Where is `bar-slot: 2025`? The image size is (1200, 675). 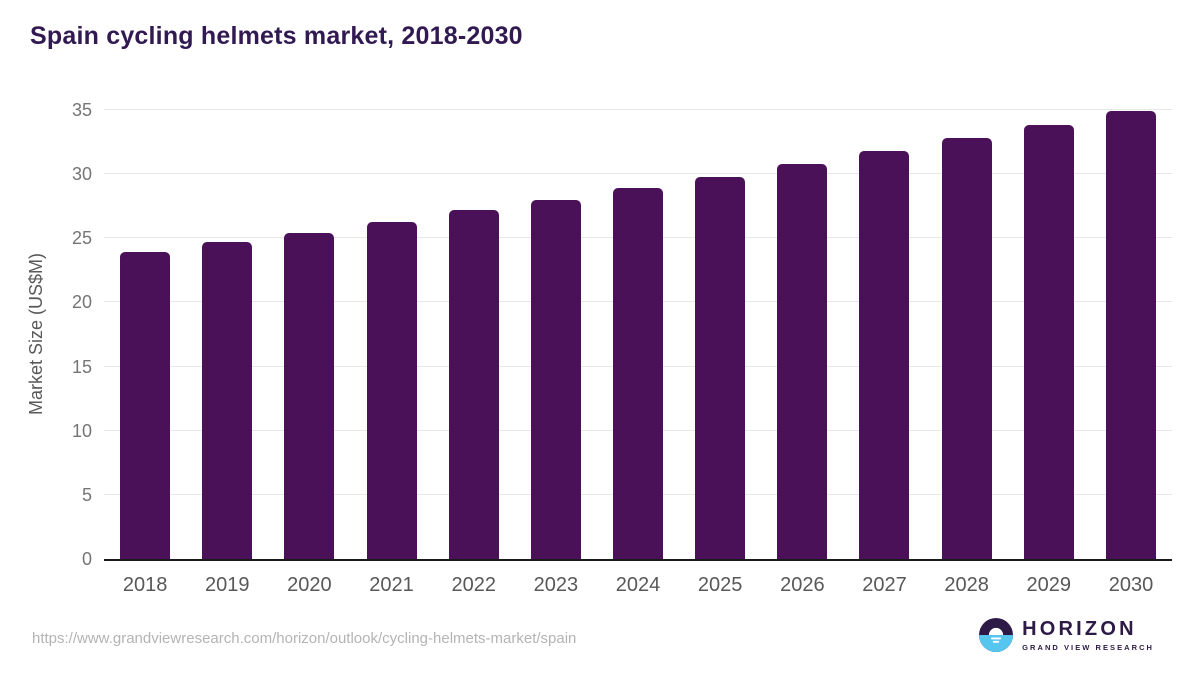
bar-slot: 2025 is located at coordinates (720, 353).